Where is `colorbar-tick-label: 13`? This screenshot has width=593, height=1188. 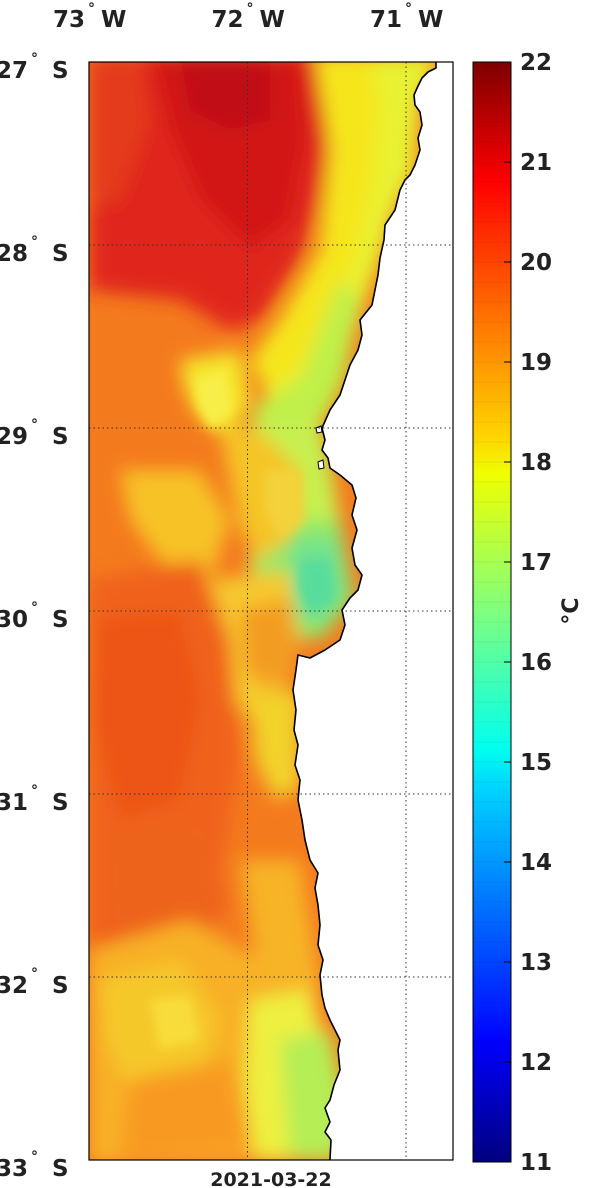
colorbar-tick-label: 13 is located at coordinates (536, 963).